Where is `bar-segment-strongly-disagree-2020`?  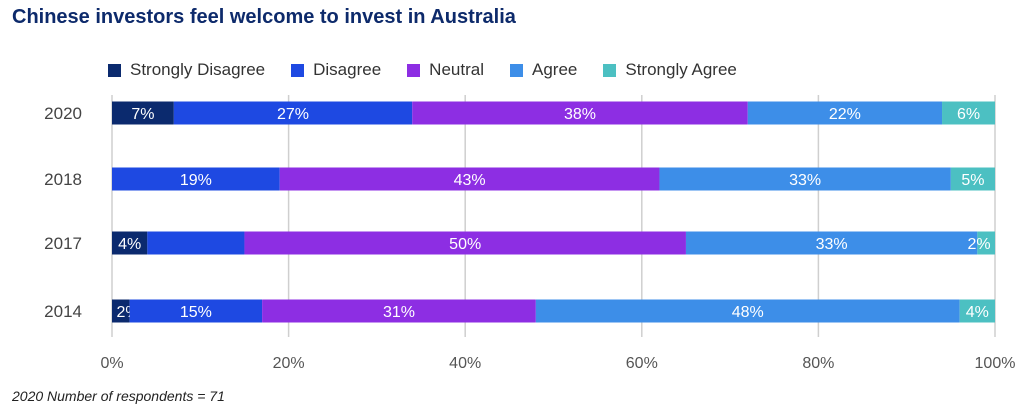
bar-segment-strongly-disagree-2020 is located at coordinates (143, 113).